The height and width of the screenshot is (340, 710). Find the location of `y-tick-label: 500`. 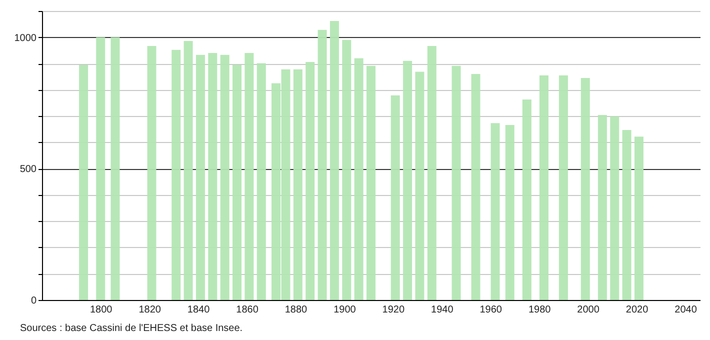

y-tick-label: 500 is located at coordinates (28, 170).